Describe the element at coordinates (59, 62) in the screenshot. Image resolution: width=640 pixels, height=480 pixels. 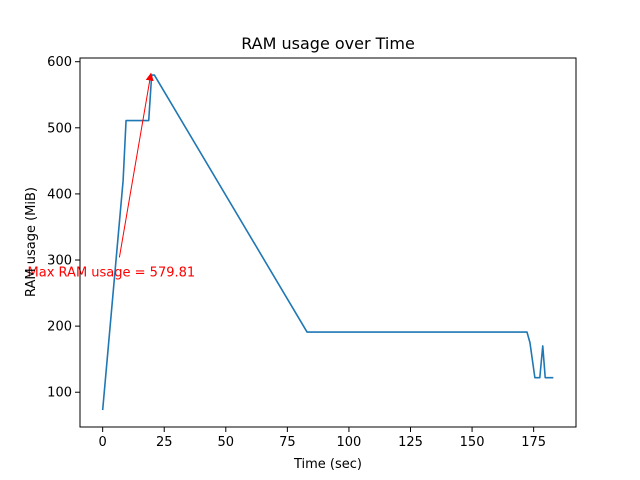
I see `y-tick-label: 600` at that location.